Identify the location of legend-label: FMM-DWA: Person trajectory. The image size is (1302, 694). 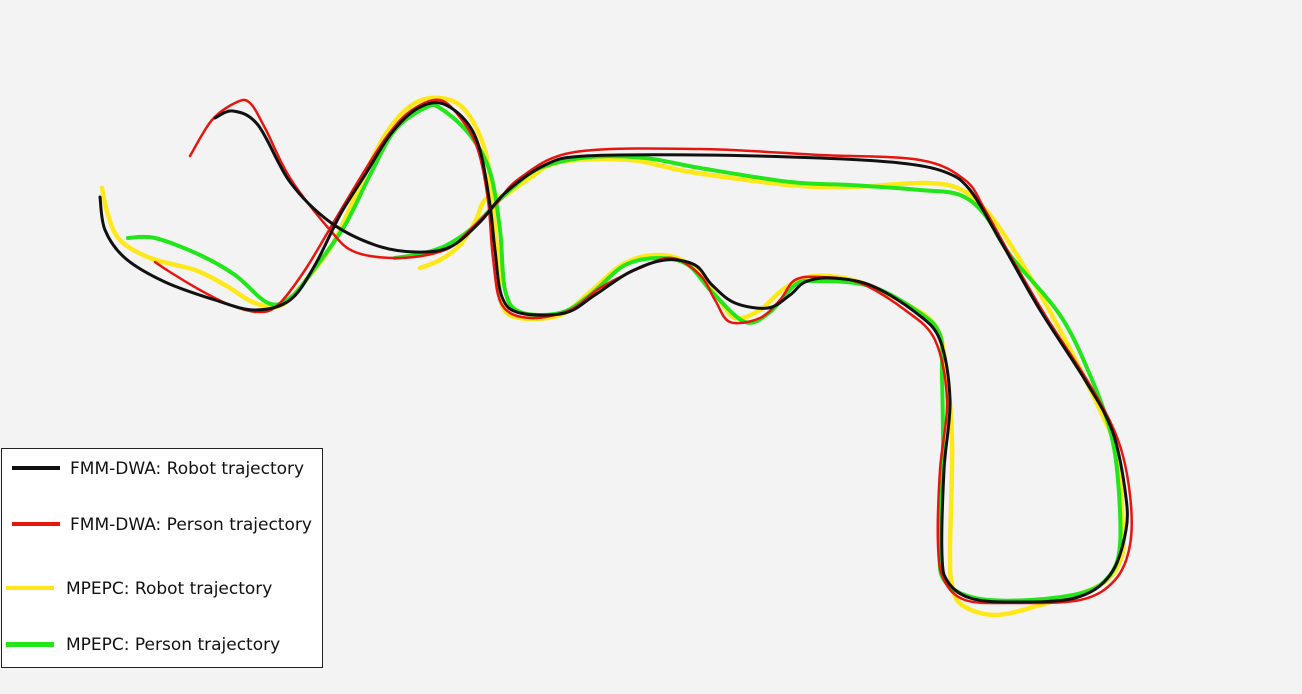
(191, 525).